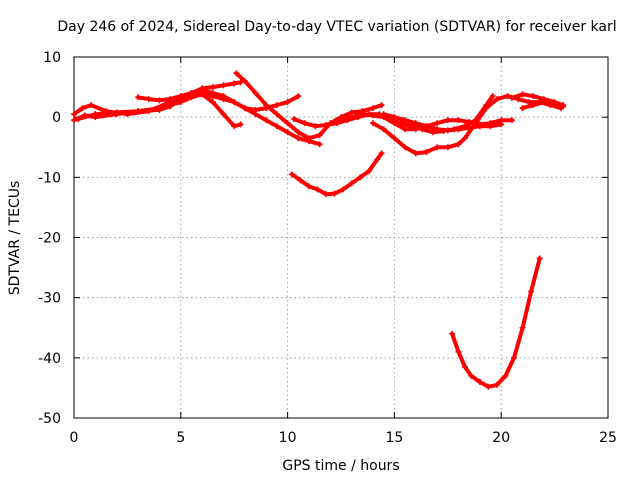 This screenshot has height=480, width=640. I want to click on y-tick-label: -10, so click(49, 178).